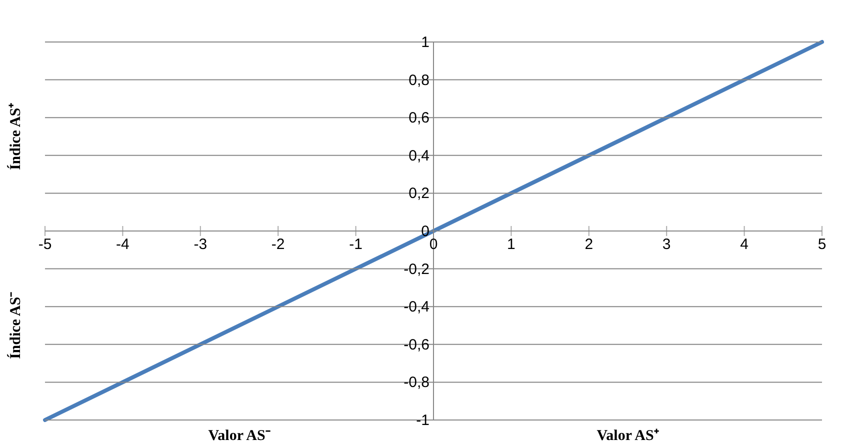 The width and height of the screenshot is (845, 448). What do you see at coordinates (822, 244) in the screenshot?
I see `x-tick-label: 5` at bounding box center [822, 244].